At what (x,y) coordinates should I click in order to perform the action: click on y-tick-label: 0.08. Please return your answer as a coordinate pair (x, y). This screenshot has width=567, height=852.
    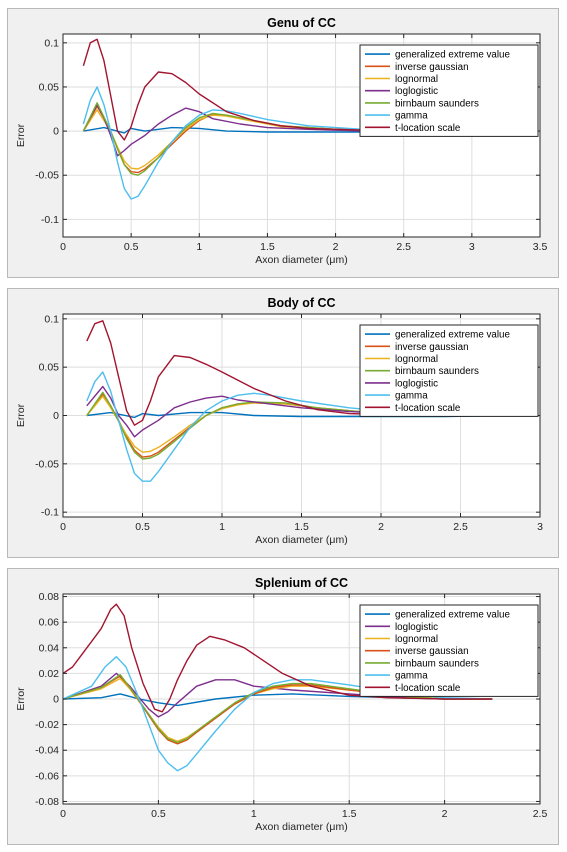
    Looking at the image, I should click on (49, 597).